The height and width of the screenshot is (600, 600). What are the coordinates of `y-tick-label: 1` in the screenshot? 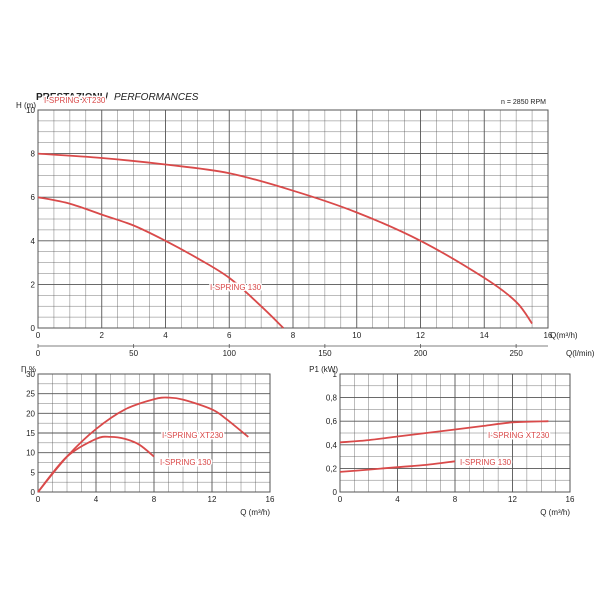 It's located at (335, 374).